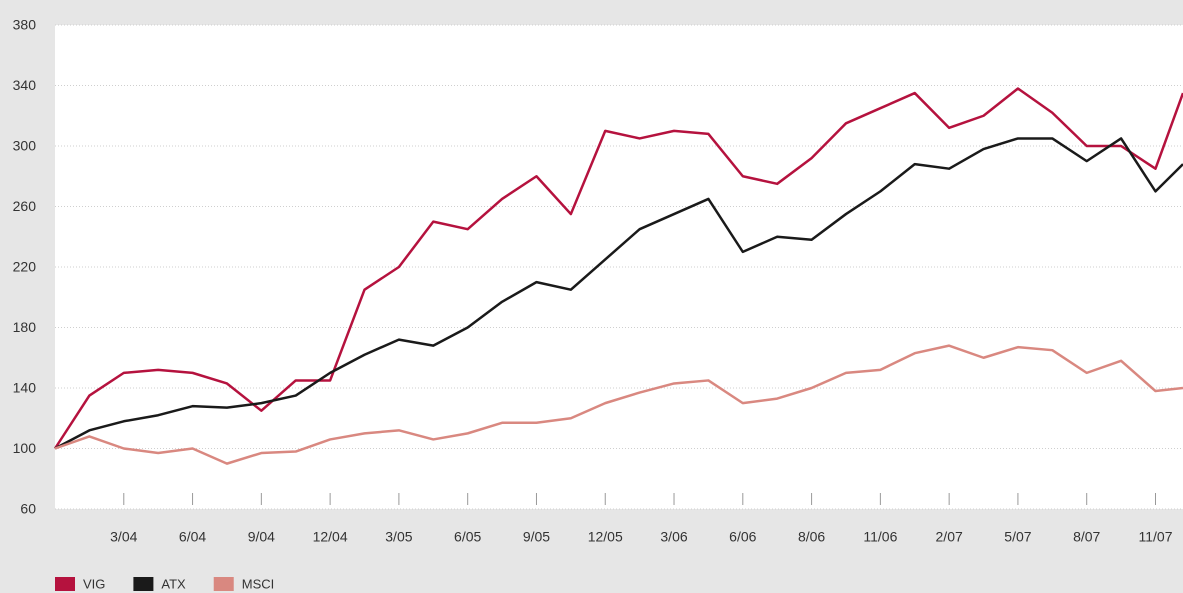  Describe the element at coordinates (1086, 537) in the screenshot. I see `x-tick-label: 8/07` at that location.